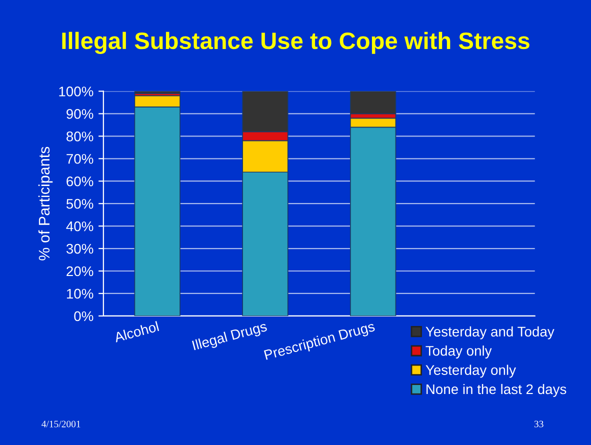 The height and width of the screenshot is (445, 591). Describe the element at coordinates (80, 249) in the screenshot. I see `y-tick-label: 30%` at that location.